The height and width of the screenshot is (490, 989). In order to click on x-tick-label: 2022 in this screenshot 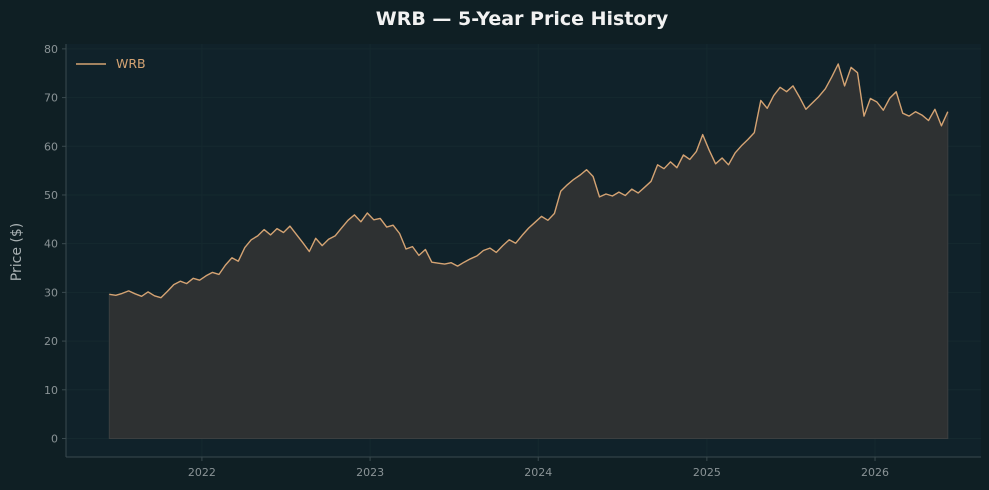, I will do `click(202, 472)`.